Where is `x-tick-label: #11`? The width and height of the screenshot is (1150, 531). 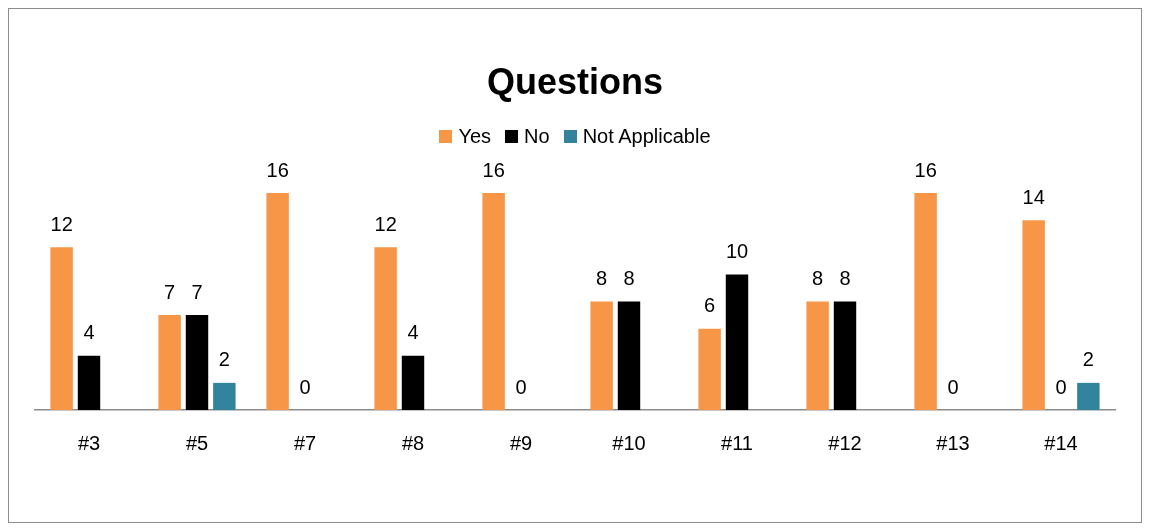 x-tick-label: #11 is located at coordinates (737, 442).